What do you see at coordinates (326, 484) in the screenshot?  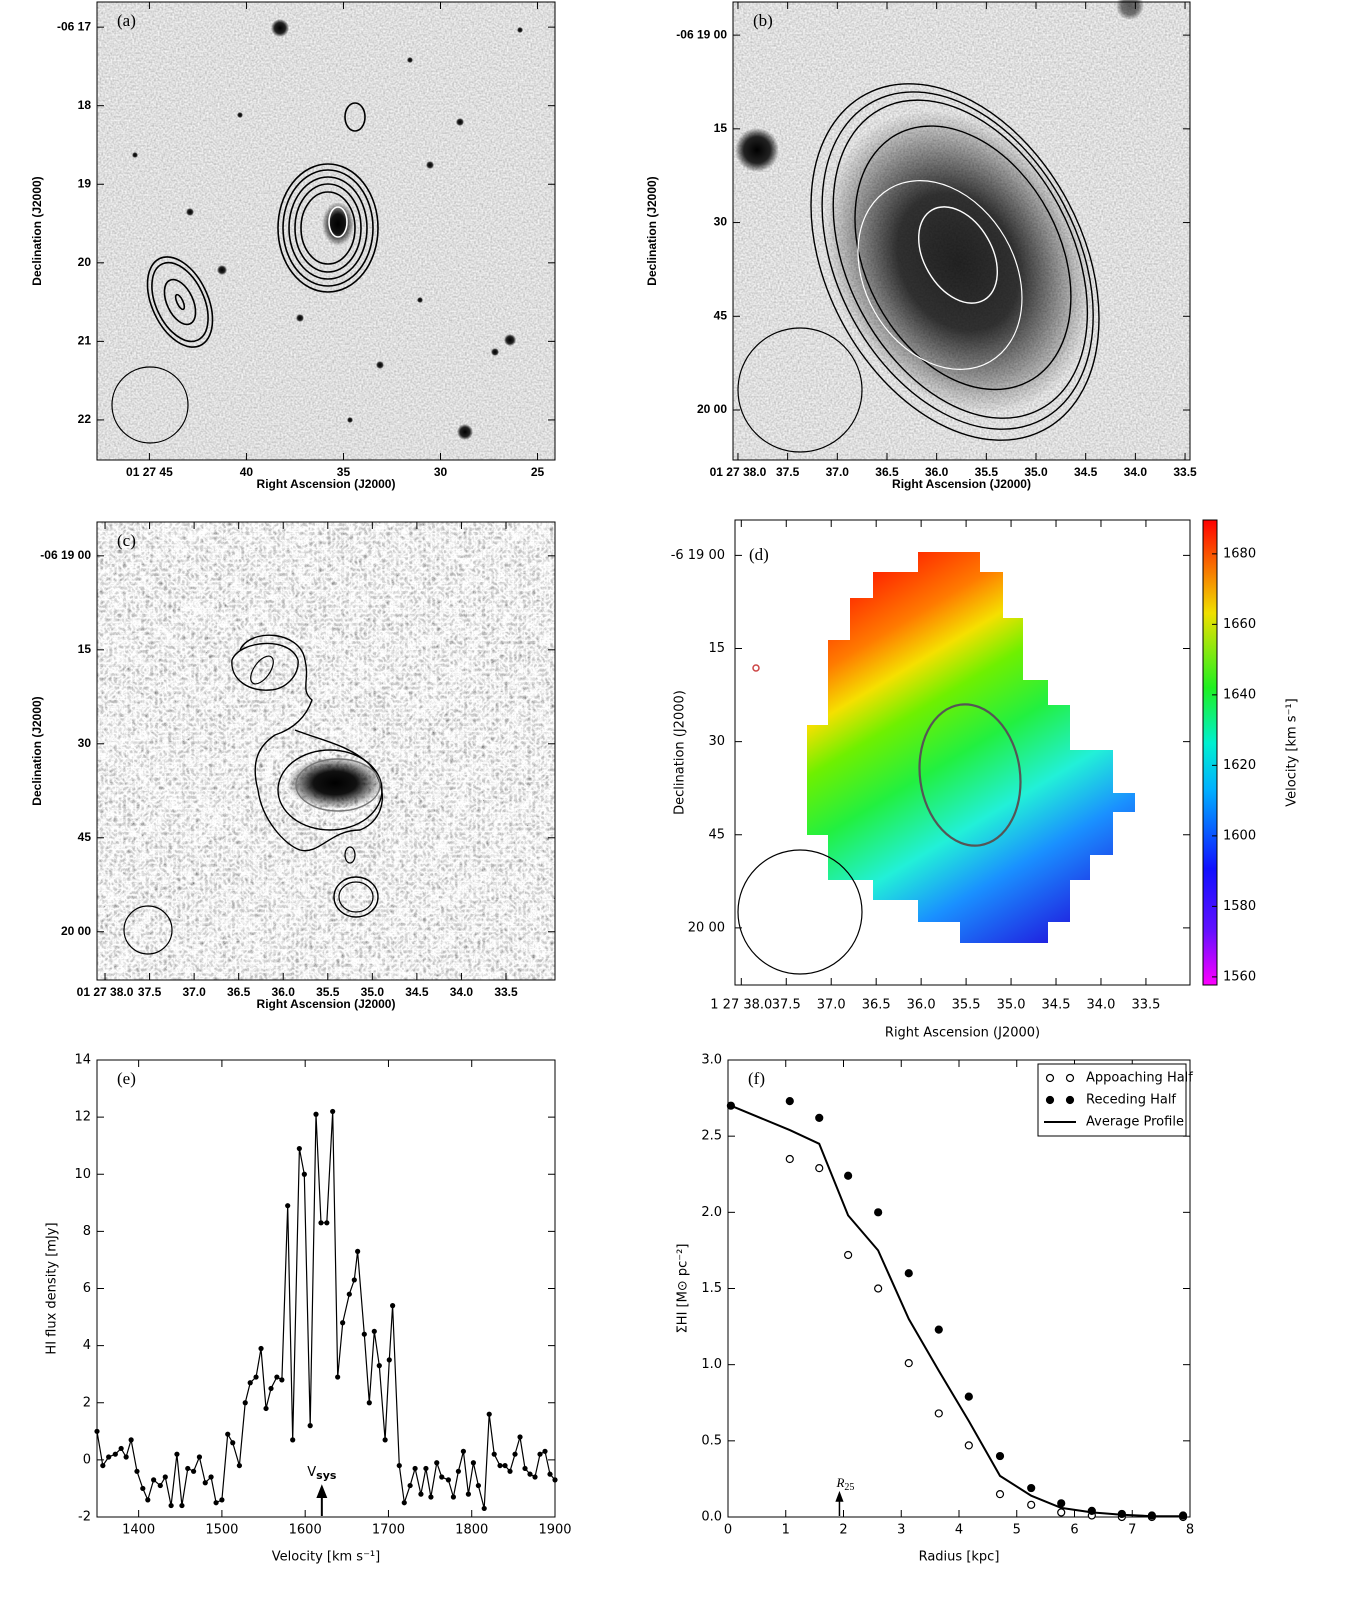 I see `x-axis-label: Right Ascension (J2000)` at bounding box center [326, 484].